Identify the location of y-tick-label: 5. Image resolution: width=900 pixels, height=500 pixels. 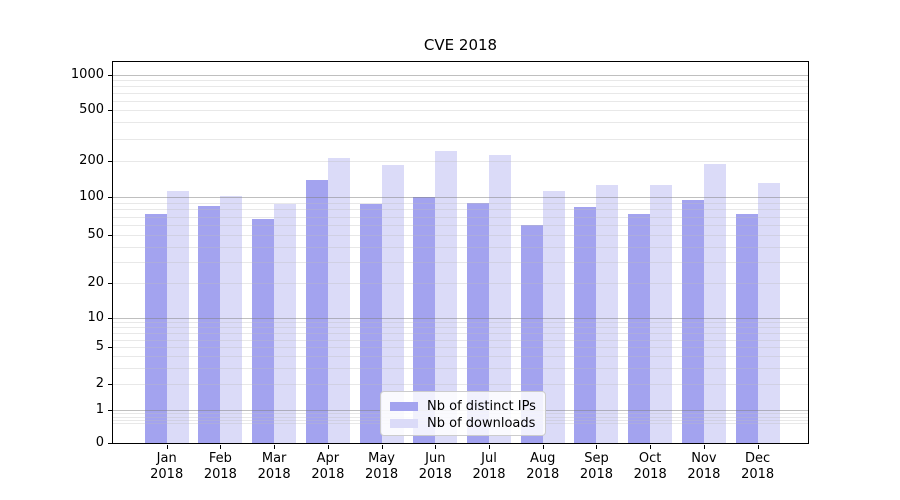
(99, 347).